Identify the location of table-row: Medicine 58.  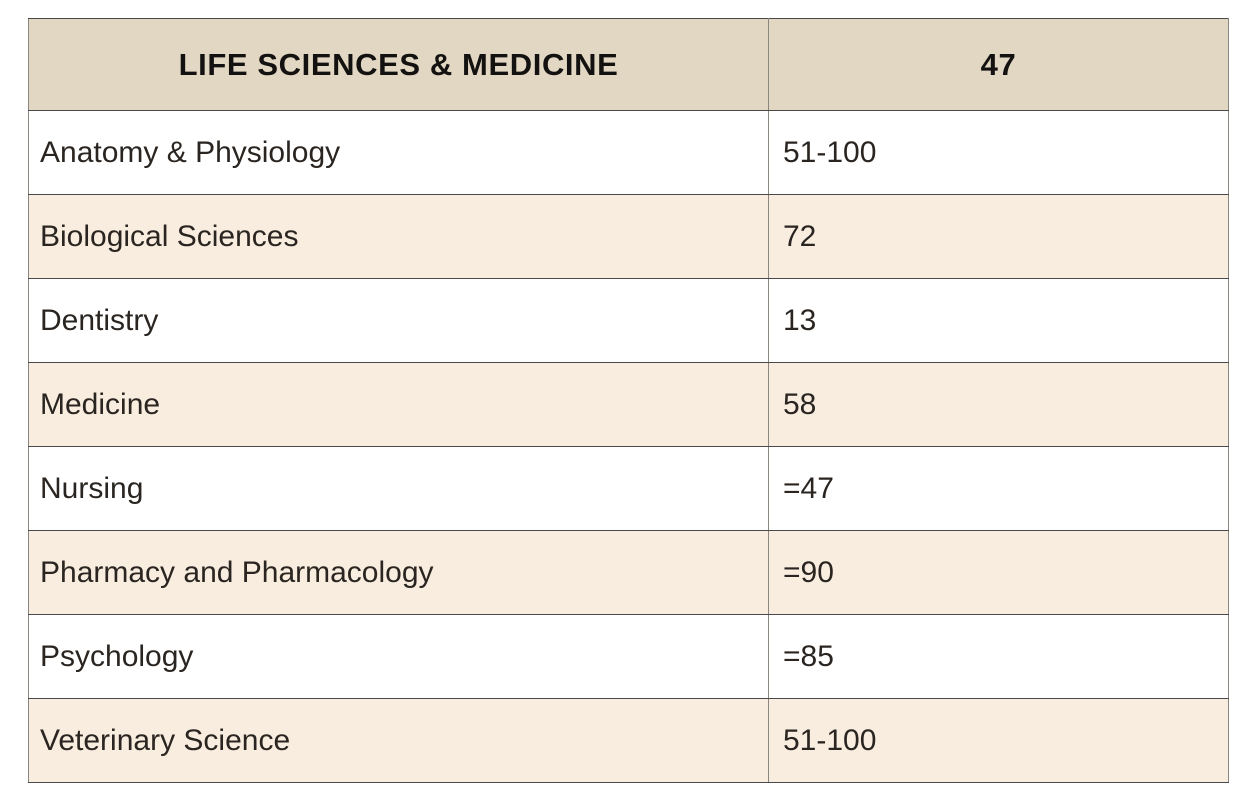
(628, 404).